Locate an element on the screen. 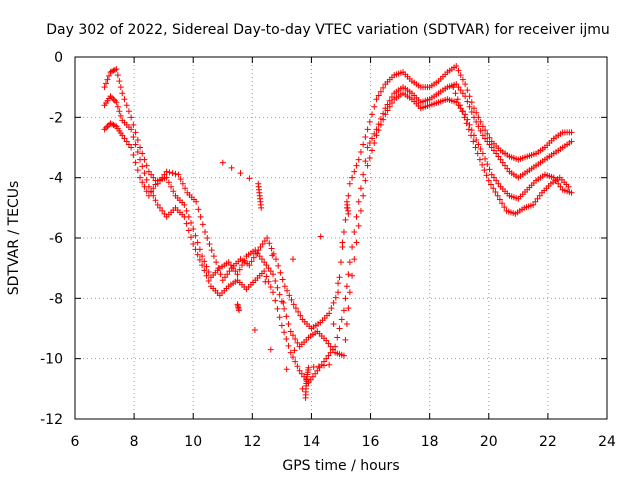 This screenshot has width=640, height=480. x-tick-labels: 6 8 10 12 14 16 18 20 22 24 is located at coordinates (343, 442).